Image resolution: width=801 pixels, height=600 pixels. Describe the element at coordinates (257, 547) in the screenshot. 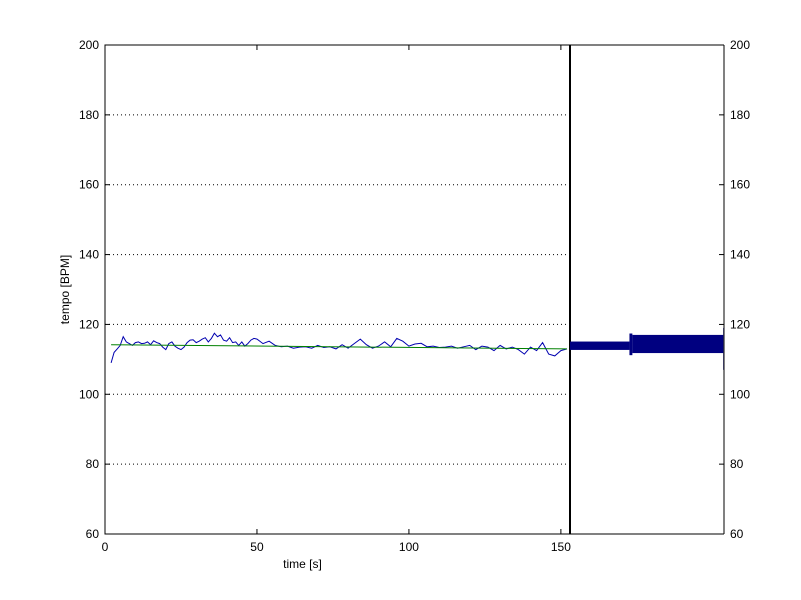

I see `x-tick-label: 50` at that location.